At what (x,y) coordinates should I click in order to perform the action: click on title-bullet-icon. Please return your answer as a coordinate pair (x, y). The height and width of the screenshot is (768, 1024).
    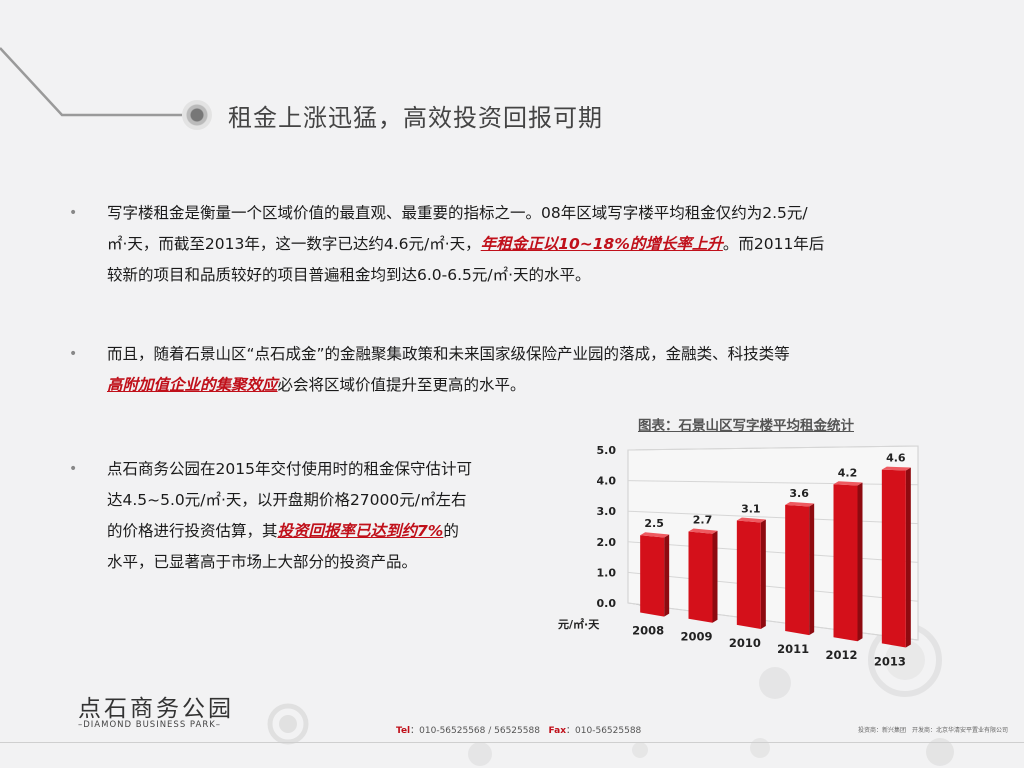
    Looking at the image, I should click on (197, 115).